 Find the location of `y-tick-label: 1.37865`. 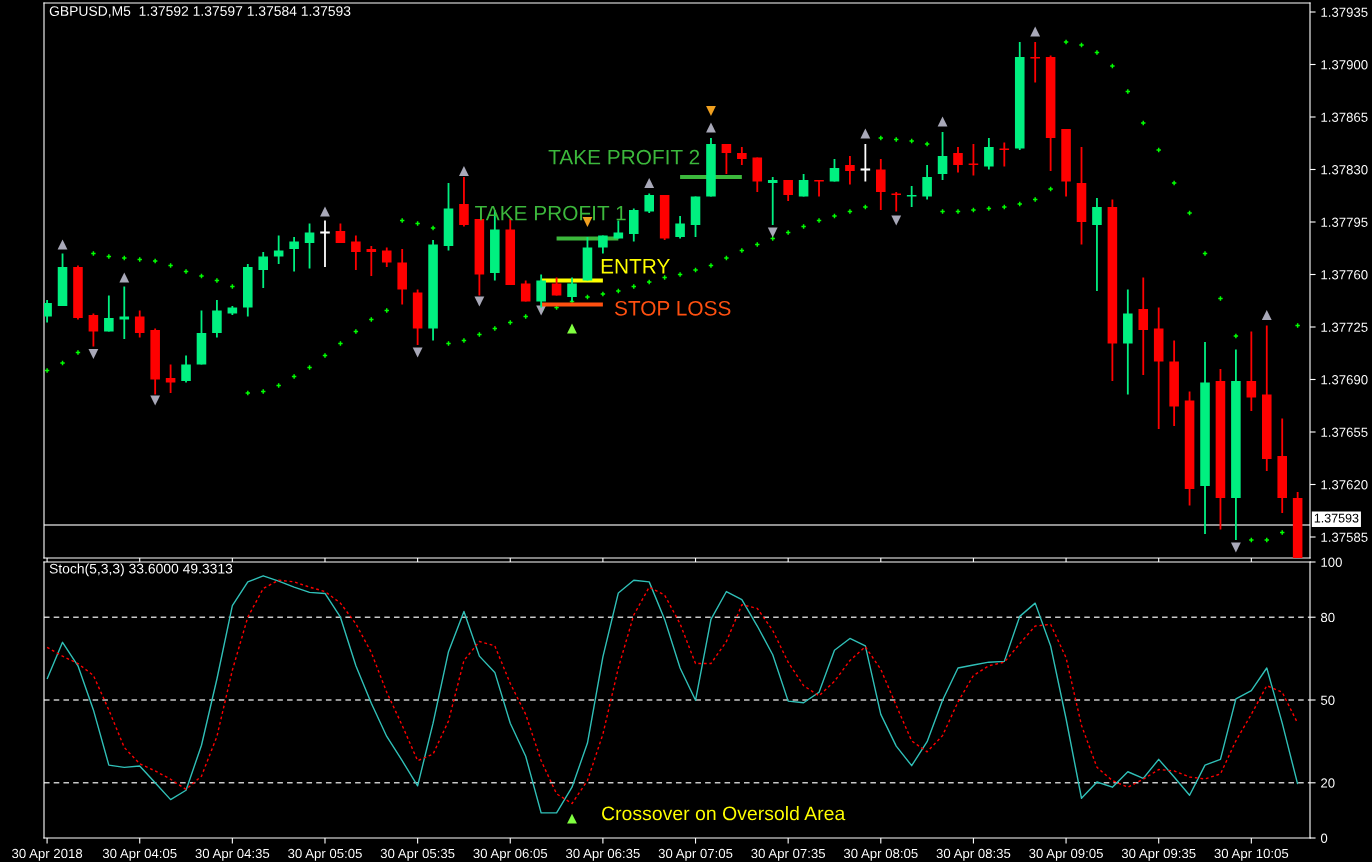

y-tick-label: 1.37865 is located at coordinates (1344, 117).